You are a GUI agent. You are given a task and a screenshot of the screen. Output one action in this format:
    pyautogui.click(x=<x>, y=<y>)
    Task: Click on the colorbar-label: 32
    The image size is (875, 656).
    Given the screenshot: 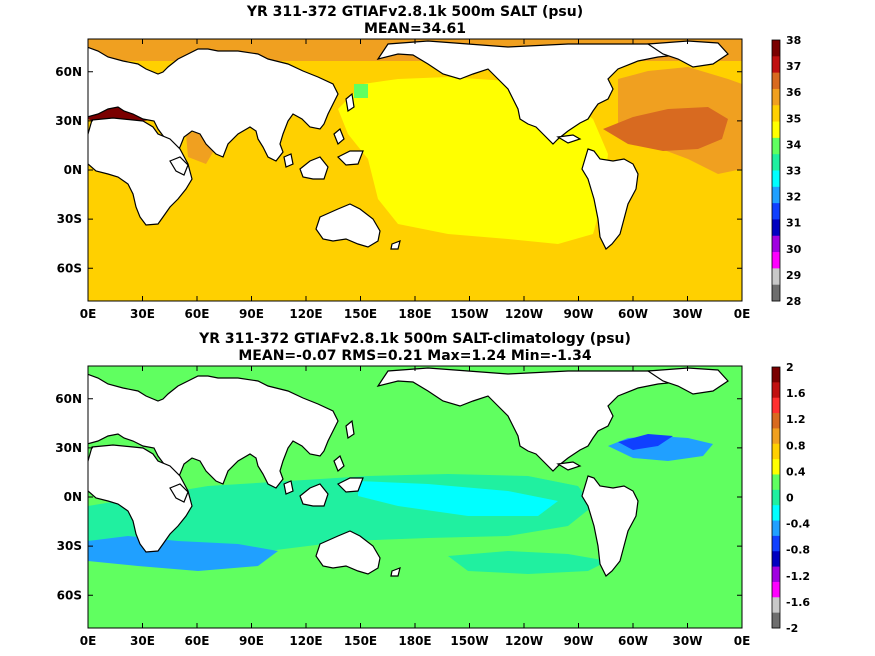 What is the action you would take?
    pyautogui.click(x=793, y=197)
    